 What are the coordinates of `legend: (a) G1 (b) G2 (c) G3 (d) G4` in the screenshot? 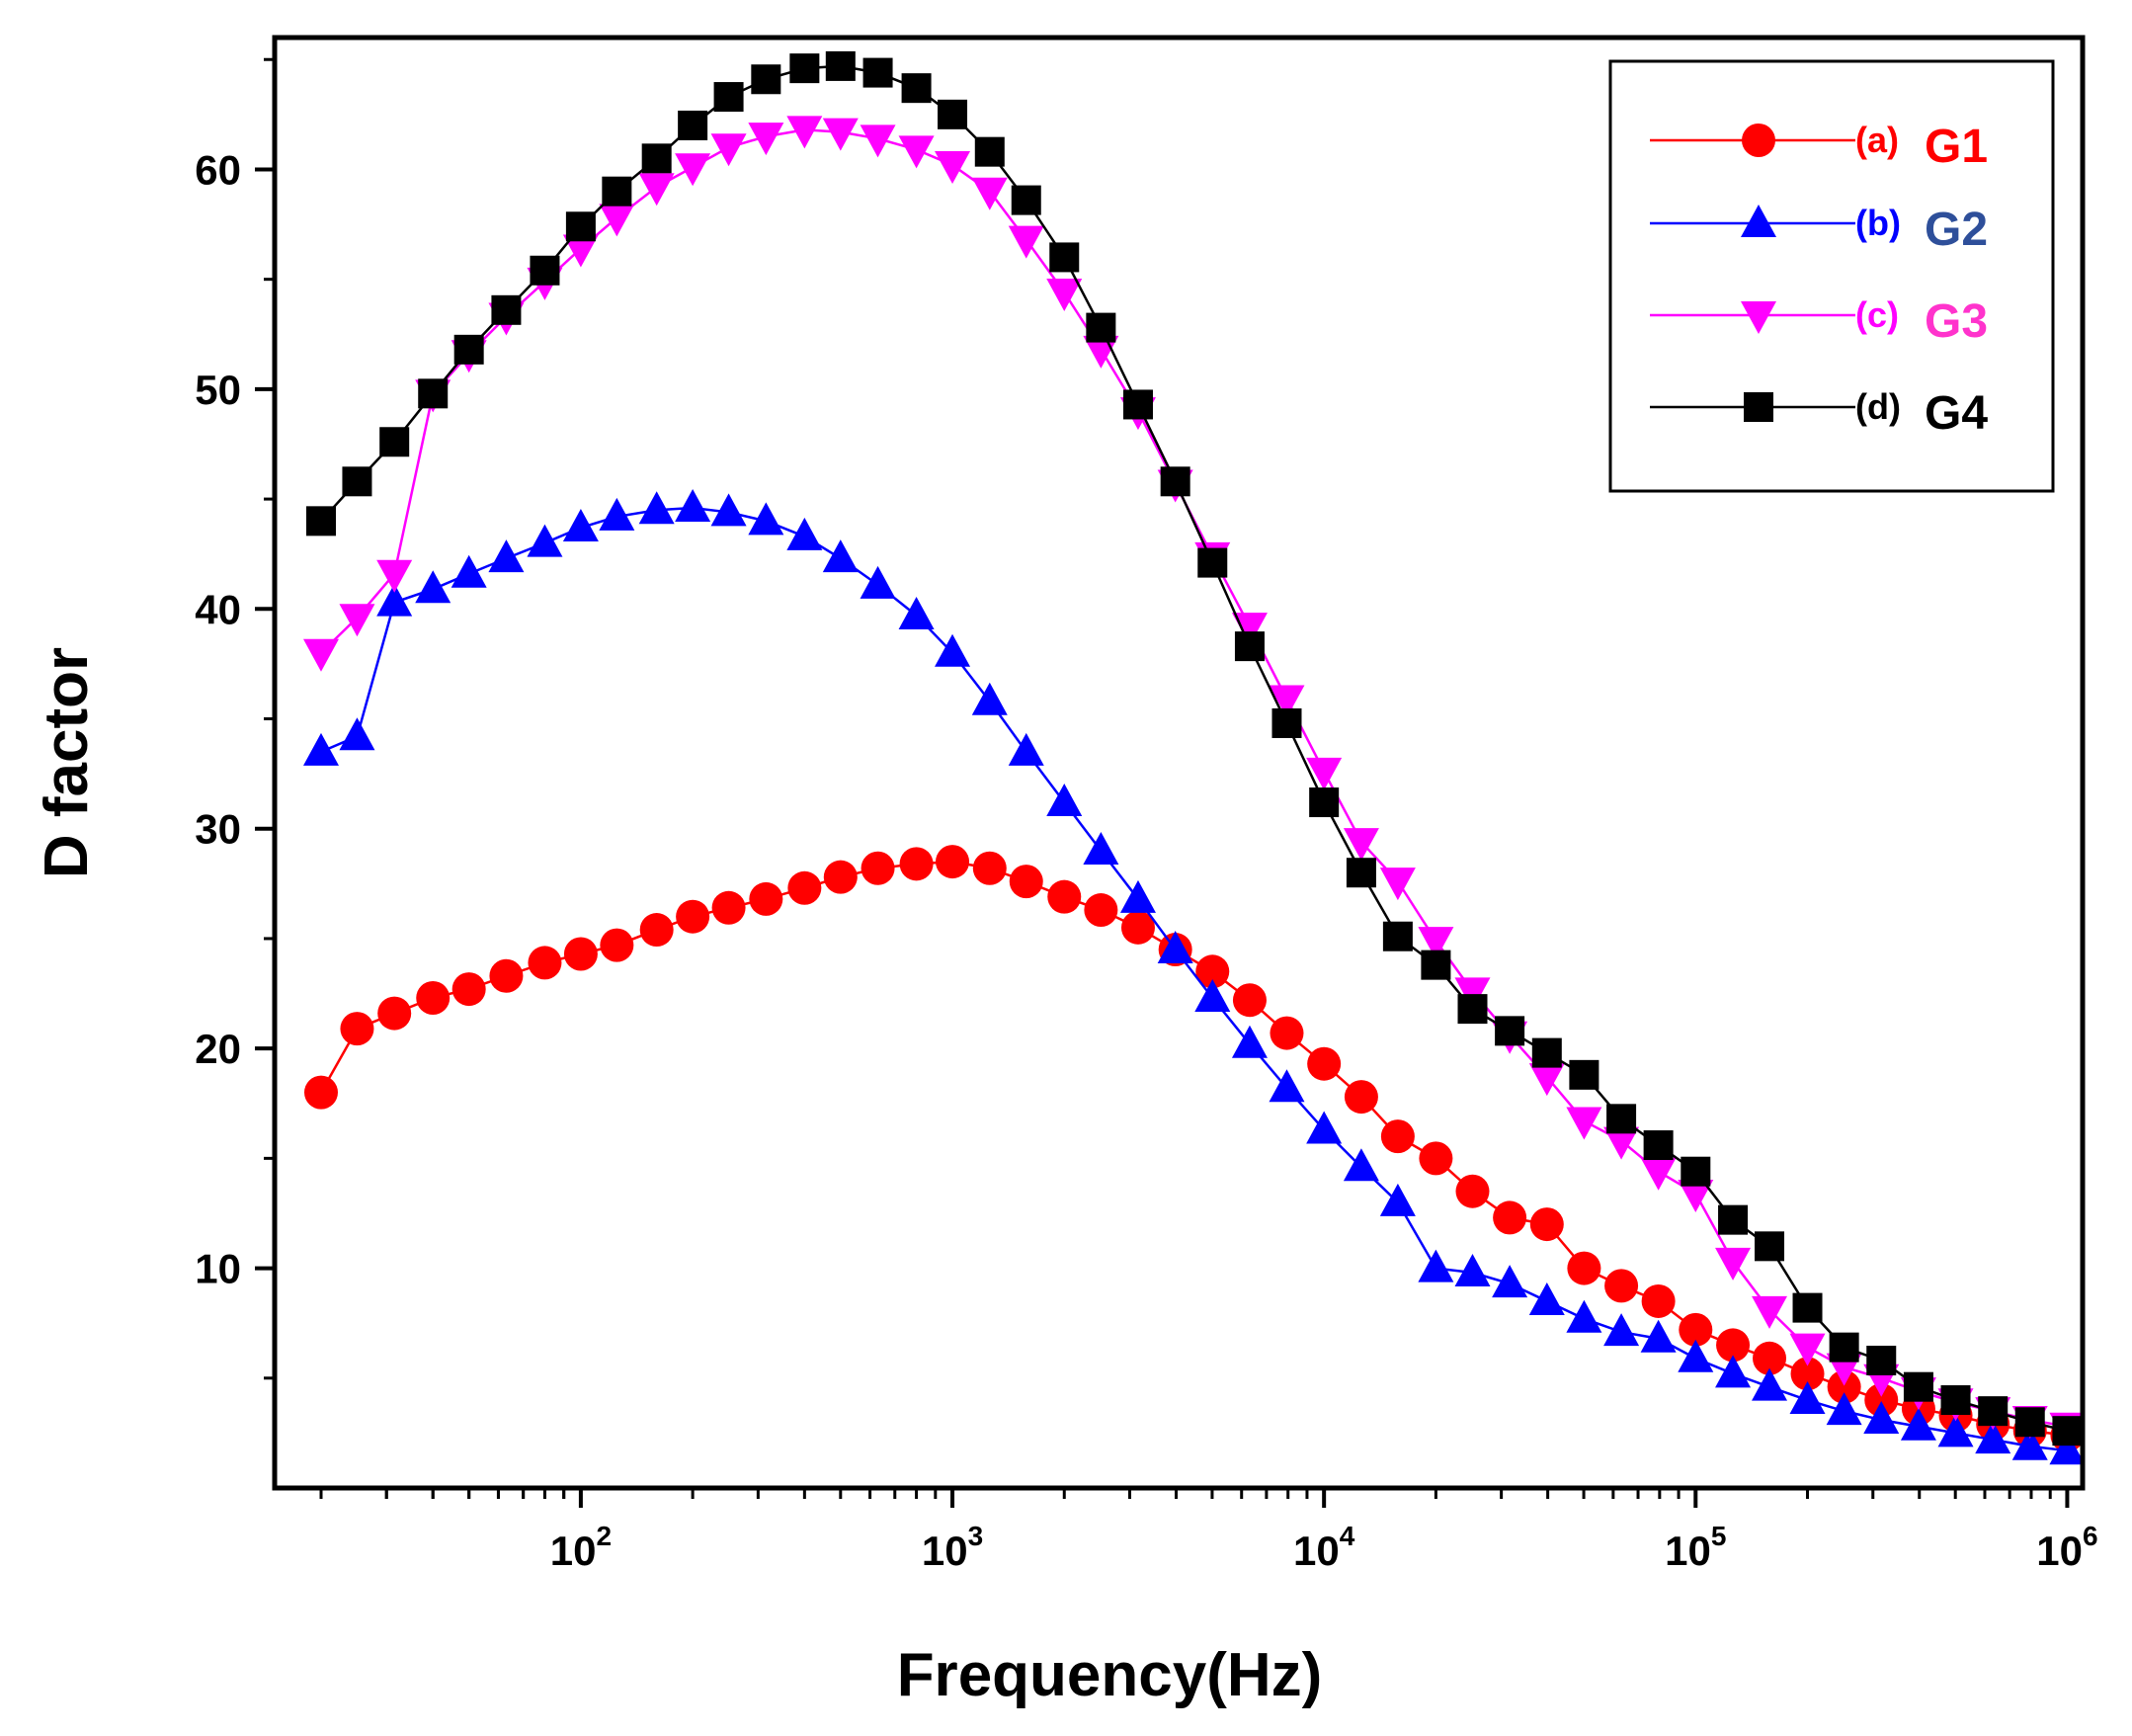 It's located at (1831, 276).